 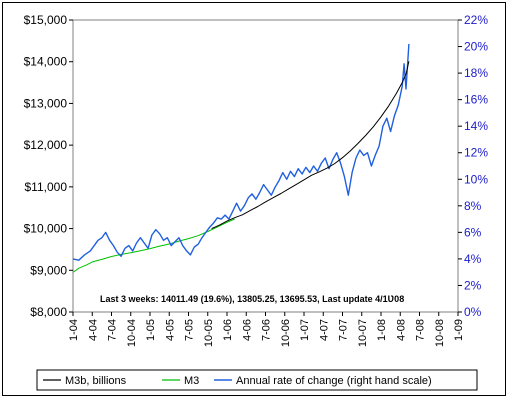 I want to click on right-axis-tick-label: 0%, so click(x=473, y=312).